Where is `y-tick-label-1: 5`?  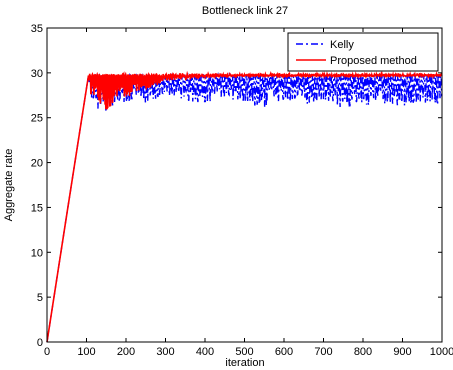 y-tick-label-1: 5 is located at coordinates (40, 298).